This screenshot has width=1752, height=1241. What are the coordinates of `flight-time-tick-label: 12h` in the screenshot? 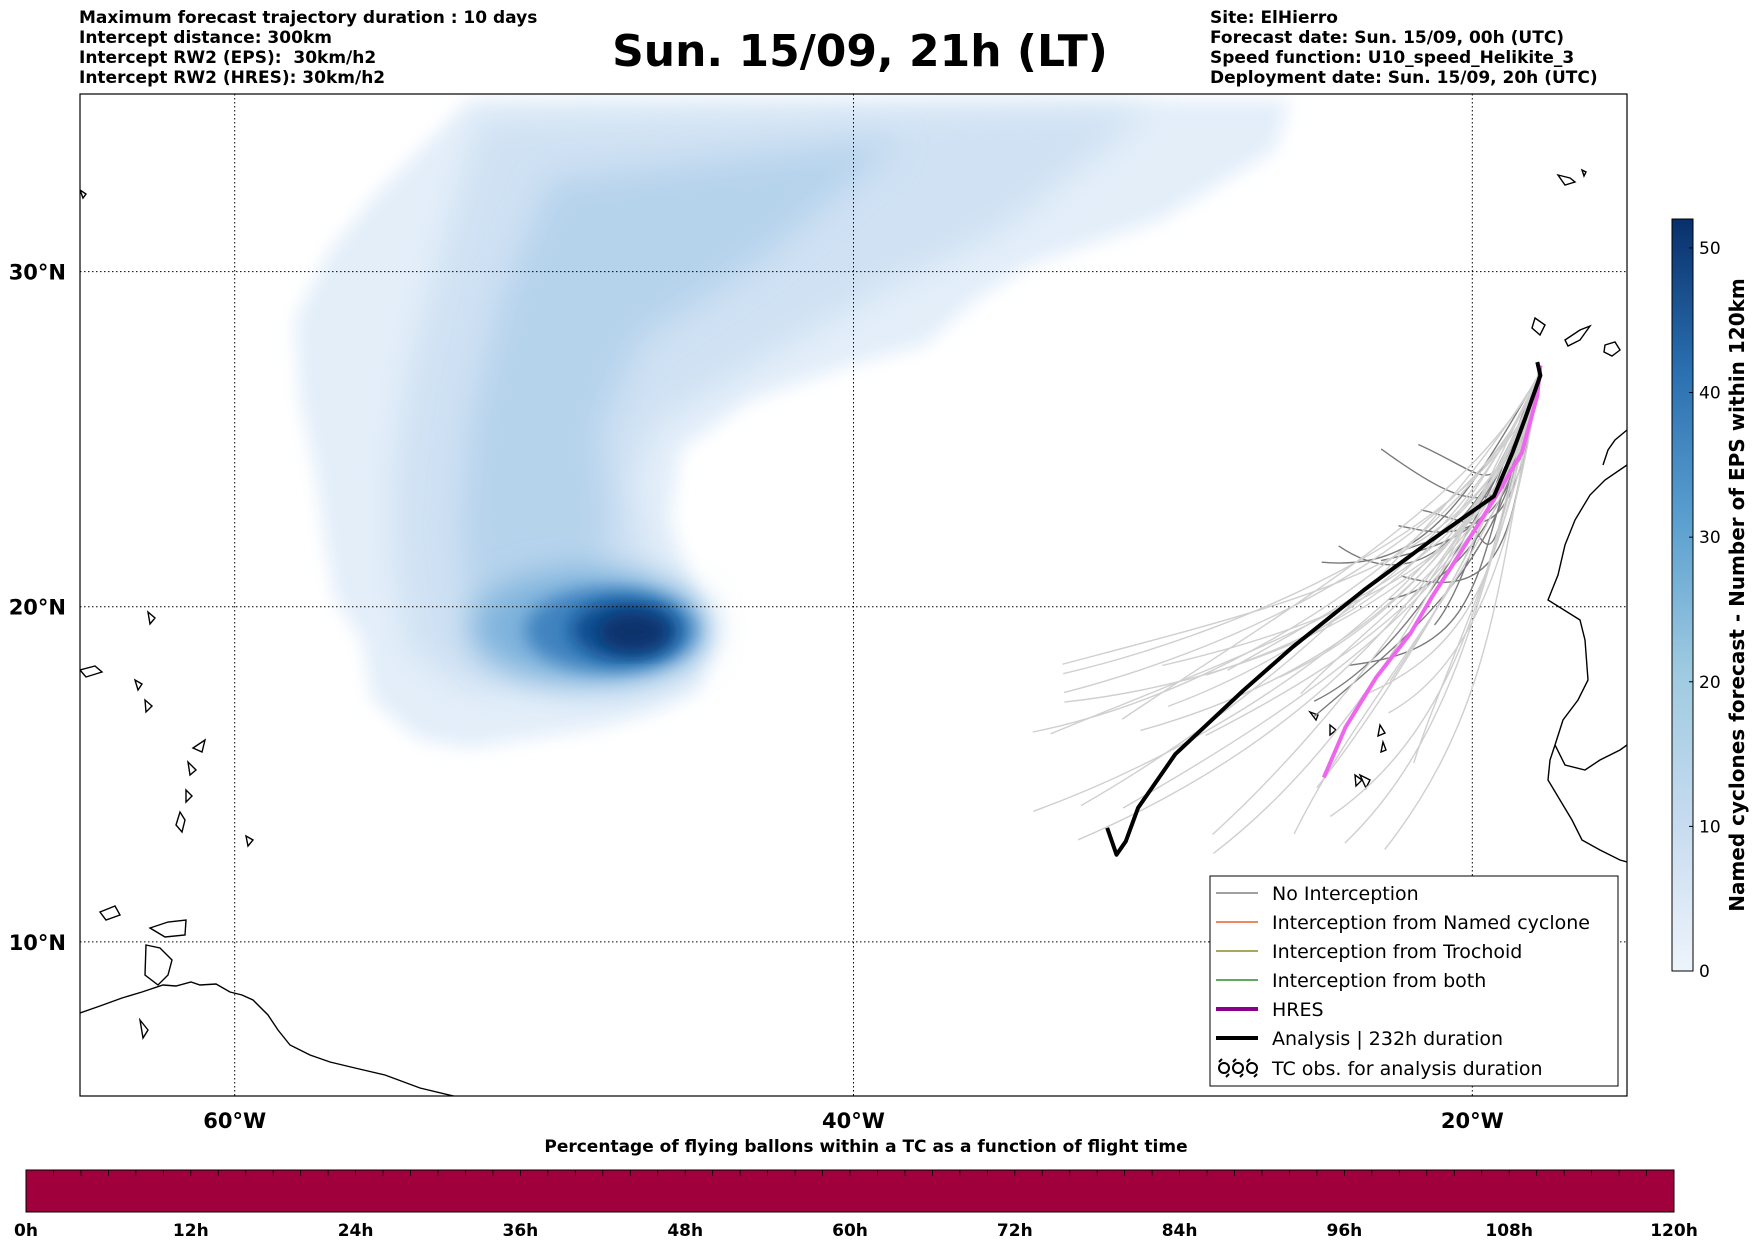 It's located at (191, 1231).